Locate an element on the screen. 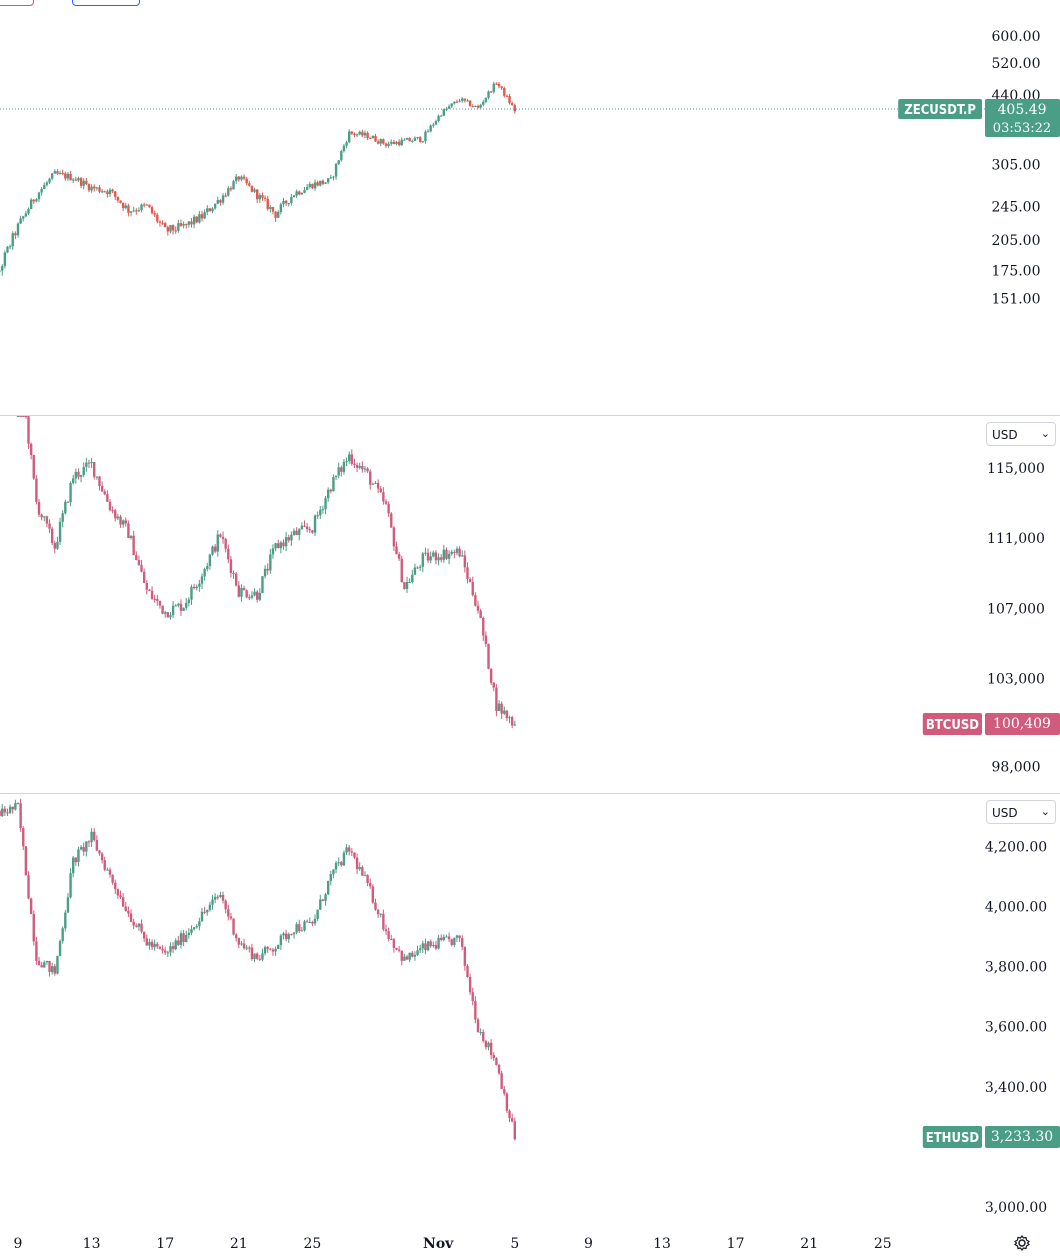 The image size is (1060, 1258). chevron-down-icon: ⌄ is located at coordinates (1045, 811).